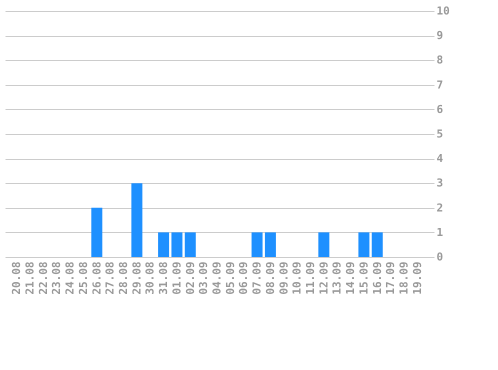  Describe the element at coordinates (83, 278) in the screenshot. I see `x-tick-label: 25.08` at that location.